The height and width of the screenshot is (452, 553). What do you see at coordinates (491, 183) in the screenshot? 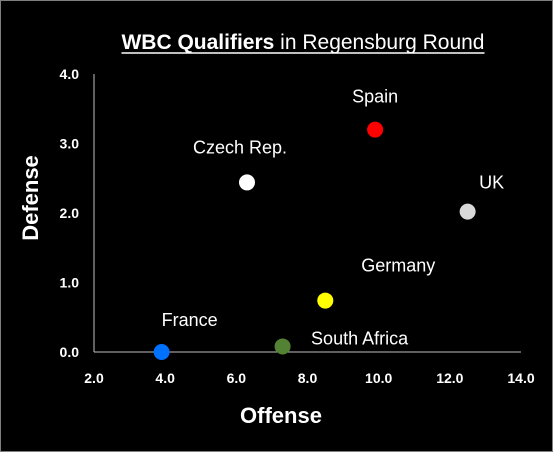
I see `data-label-uk: UK` at bounding box center [491, 183].